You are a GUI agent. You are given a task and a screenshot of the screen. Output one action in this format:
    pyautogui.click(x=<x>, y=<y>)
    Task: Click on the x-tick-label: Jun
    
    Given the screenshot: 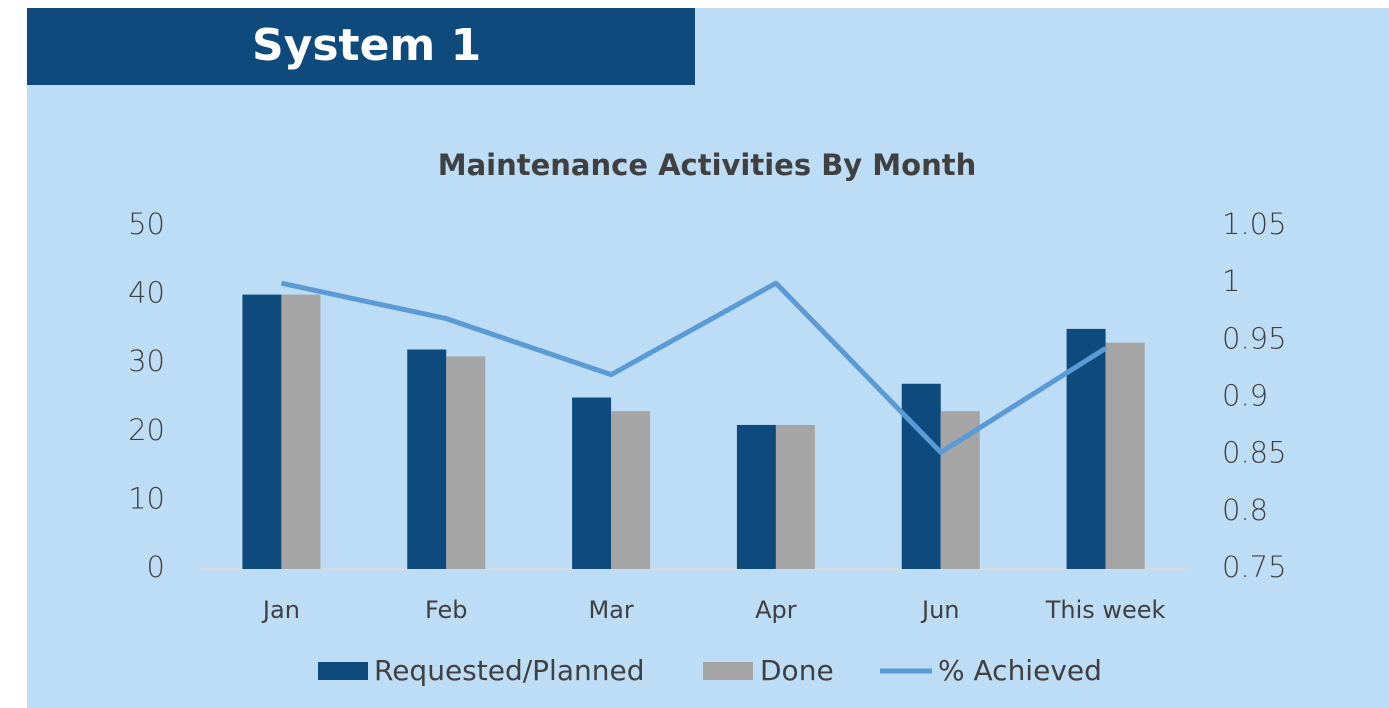 What is the action you would take?
    pyautogui.click(x=940, y=610)
    